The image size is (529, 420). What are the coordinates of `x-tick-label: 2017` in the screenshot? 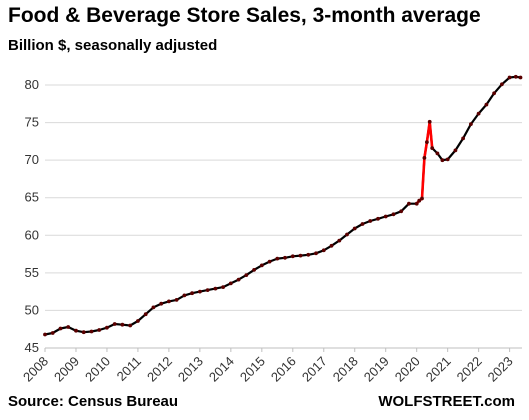 It's located at (314, 369).